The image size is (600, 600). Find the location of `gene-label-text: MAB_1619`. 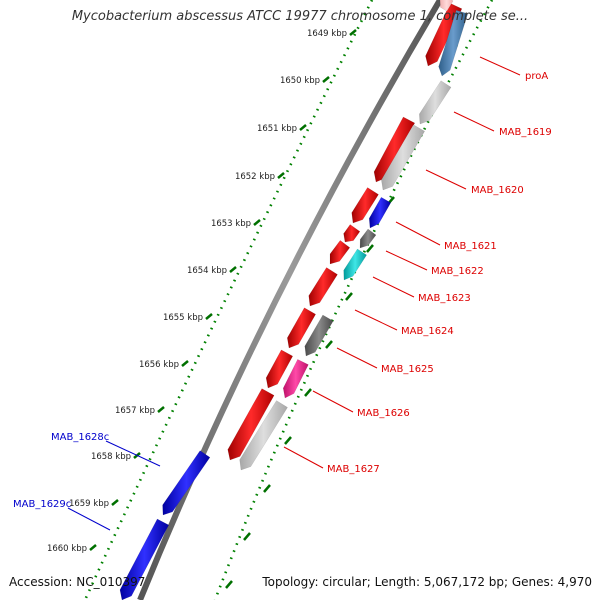

gene-label-text: MAB_1619 is located at coordinates (525, 132).